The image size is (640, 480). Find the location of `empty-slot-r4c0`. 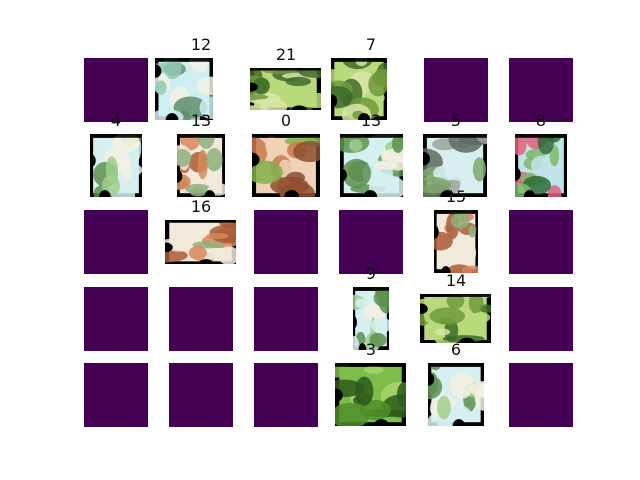

empty-slot-r4c0 is located at coordinates (116, 395).